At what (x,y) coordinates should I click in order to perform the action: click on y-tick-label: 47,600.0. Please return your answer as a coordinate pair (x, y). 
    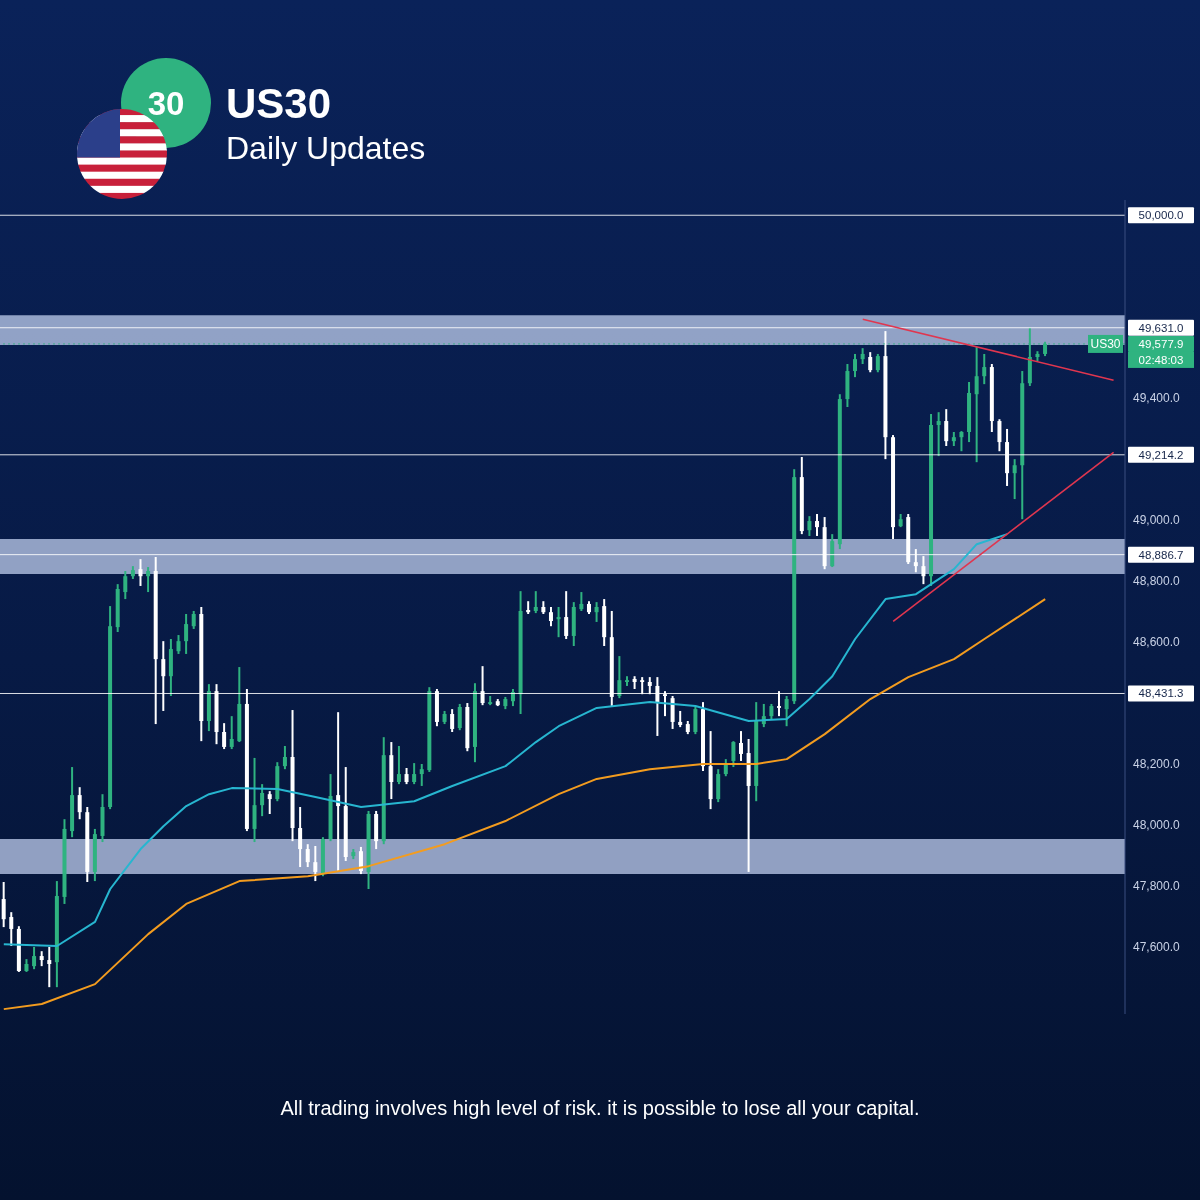
    Looking at the image, I should click on (1157, 947).